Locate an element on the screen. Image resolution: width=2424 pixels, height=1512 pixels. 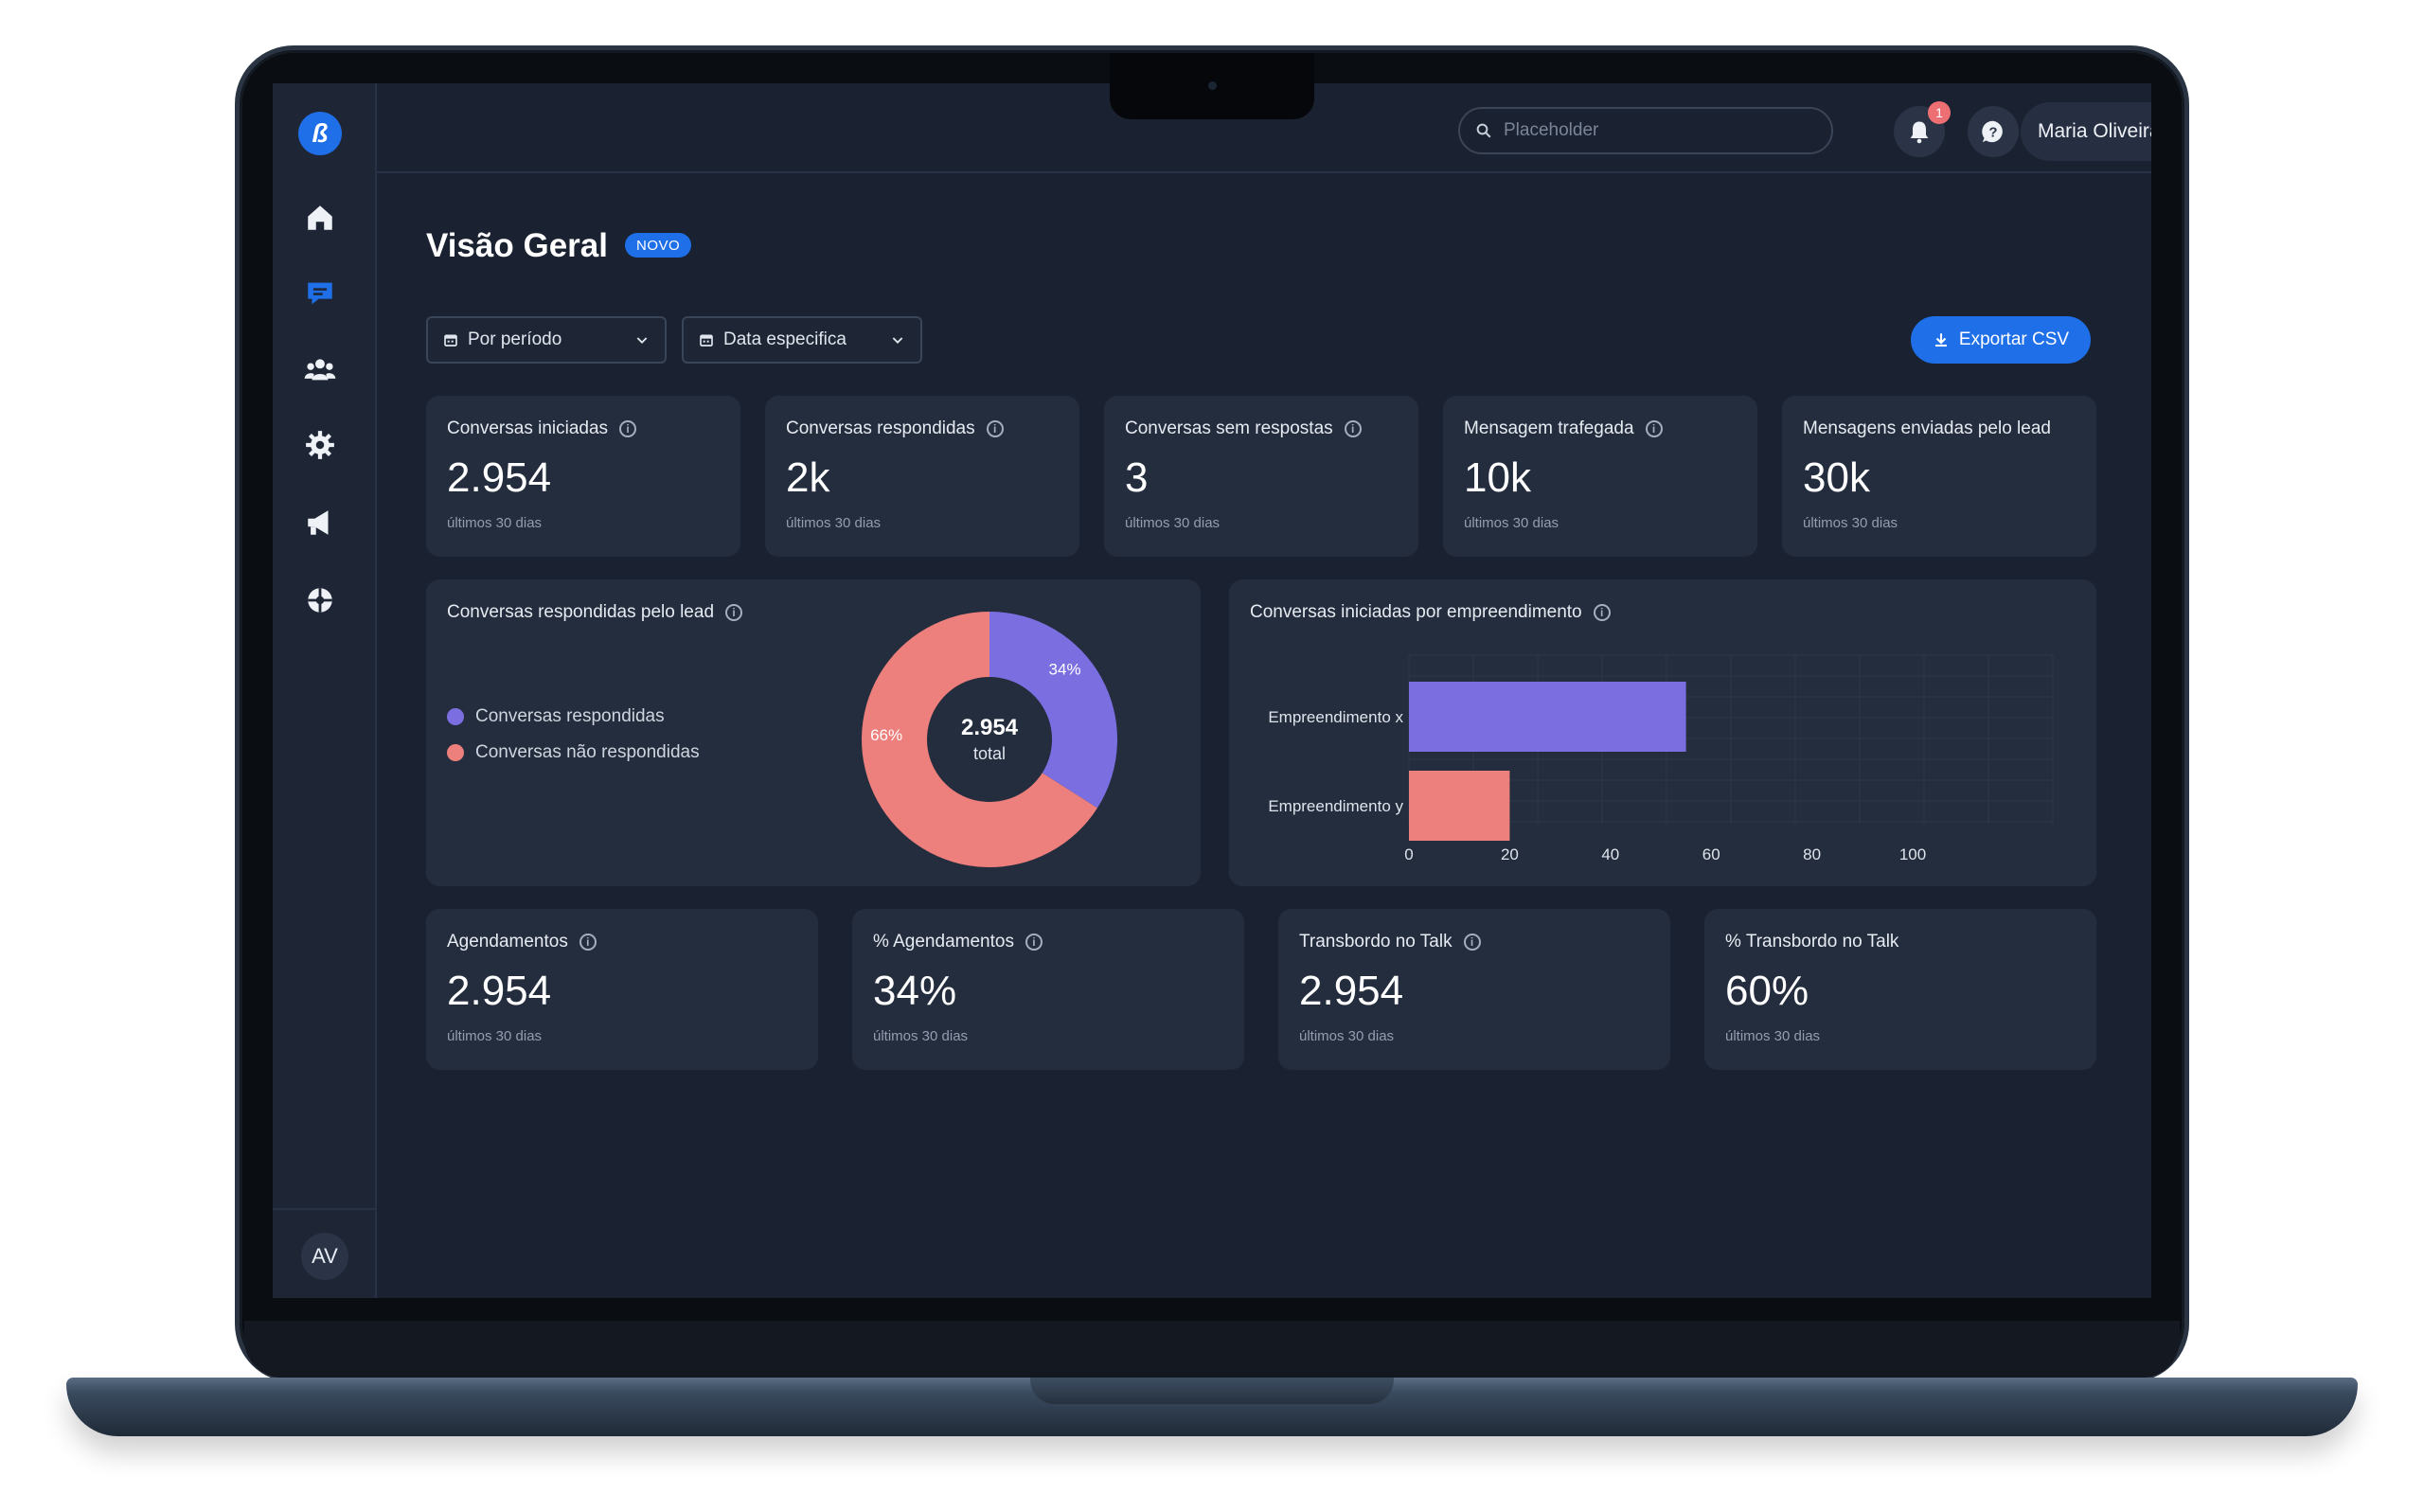
x-tick-label: 60 is located at coordinates (1711, 854).